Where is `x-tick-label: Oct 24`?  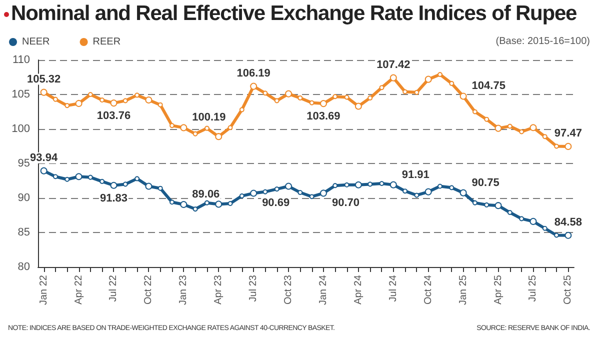
x-tick-label: Oct 24 is located at coordinates (428, 289).